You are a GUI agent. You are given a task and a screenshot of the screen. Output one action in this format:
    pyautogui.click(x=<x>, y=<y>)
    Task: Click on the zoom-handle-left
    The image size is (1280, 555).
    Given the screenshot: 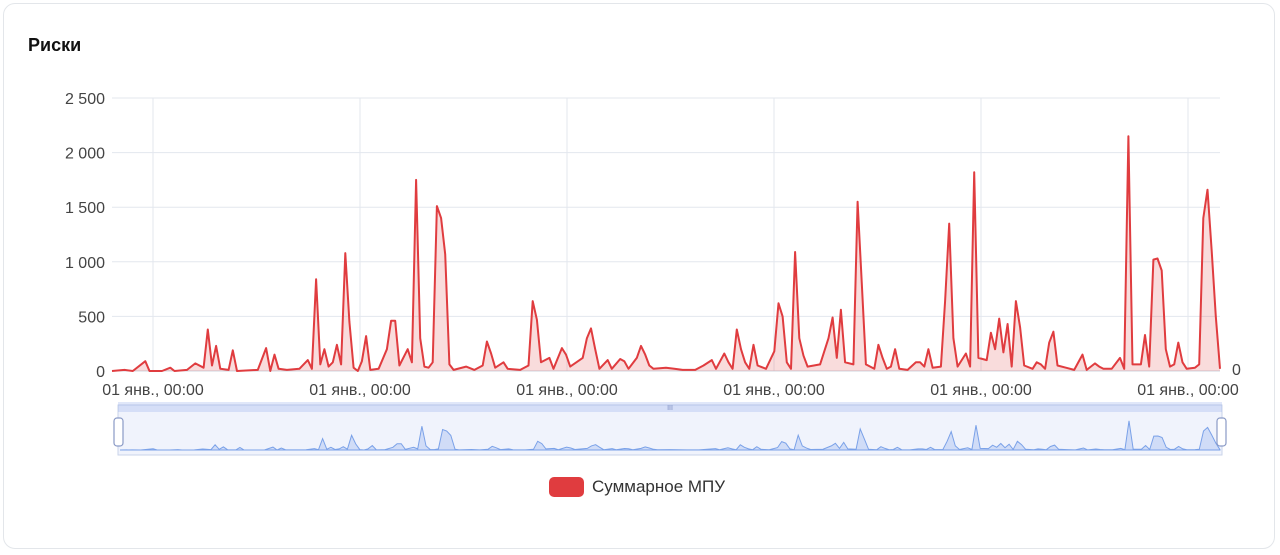 What is the action you would take?
    pyautogui.click(x=118, y=432)
    